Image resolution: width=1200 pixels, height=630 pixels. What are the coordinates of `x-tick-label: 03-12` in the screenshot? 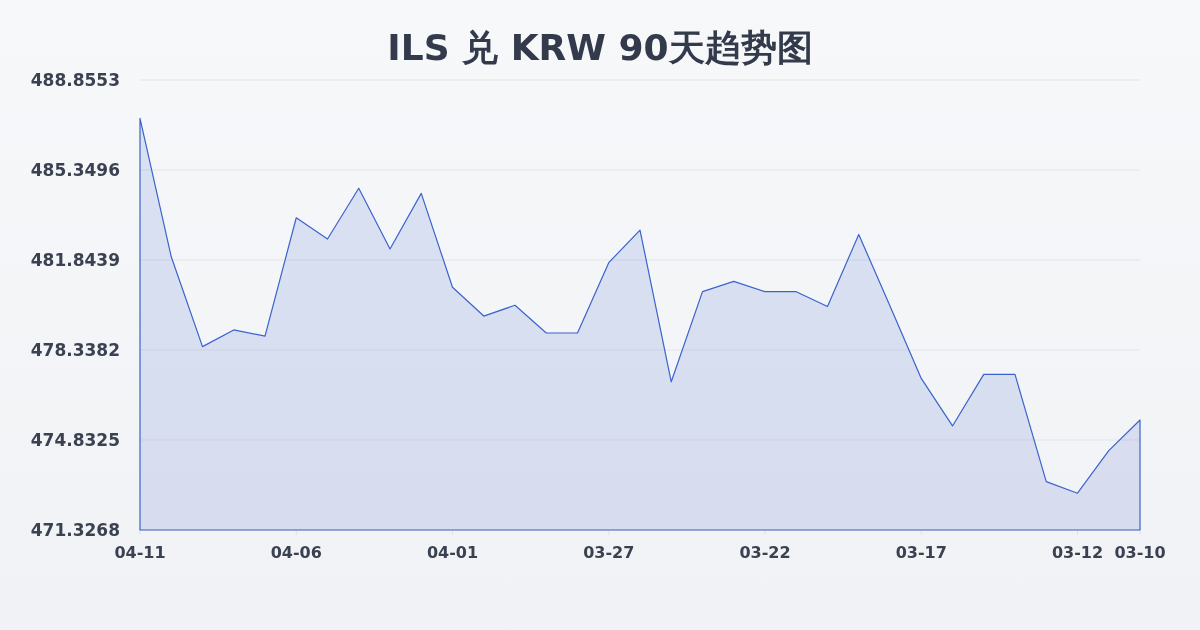 It's located at (1077, 552).